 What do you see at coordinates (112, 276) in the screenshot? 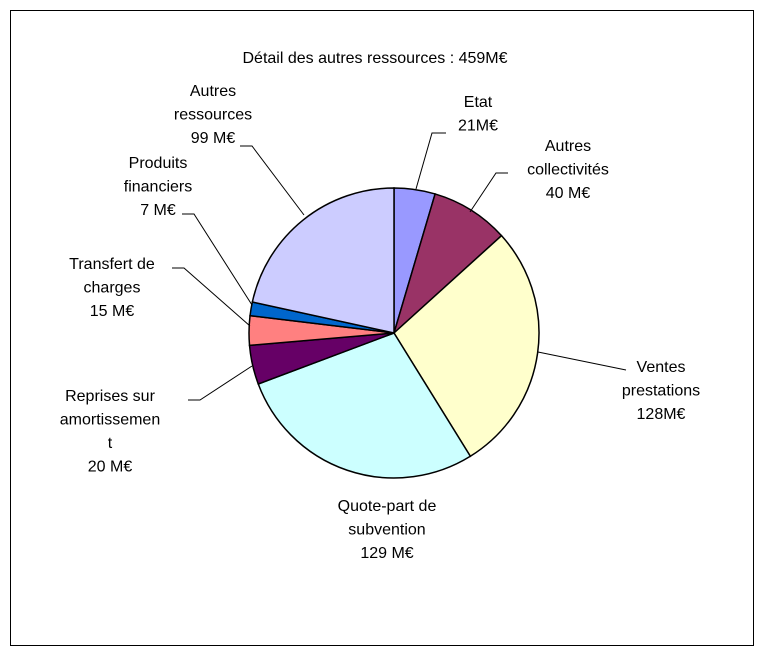
I see `slice-label: Transfert de charges` at bounding box center [112, 276].